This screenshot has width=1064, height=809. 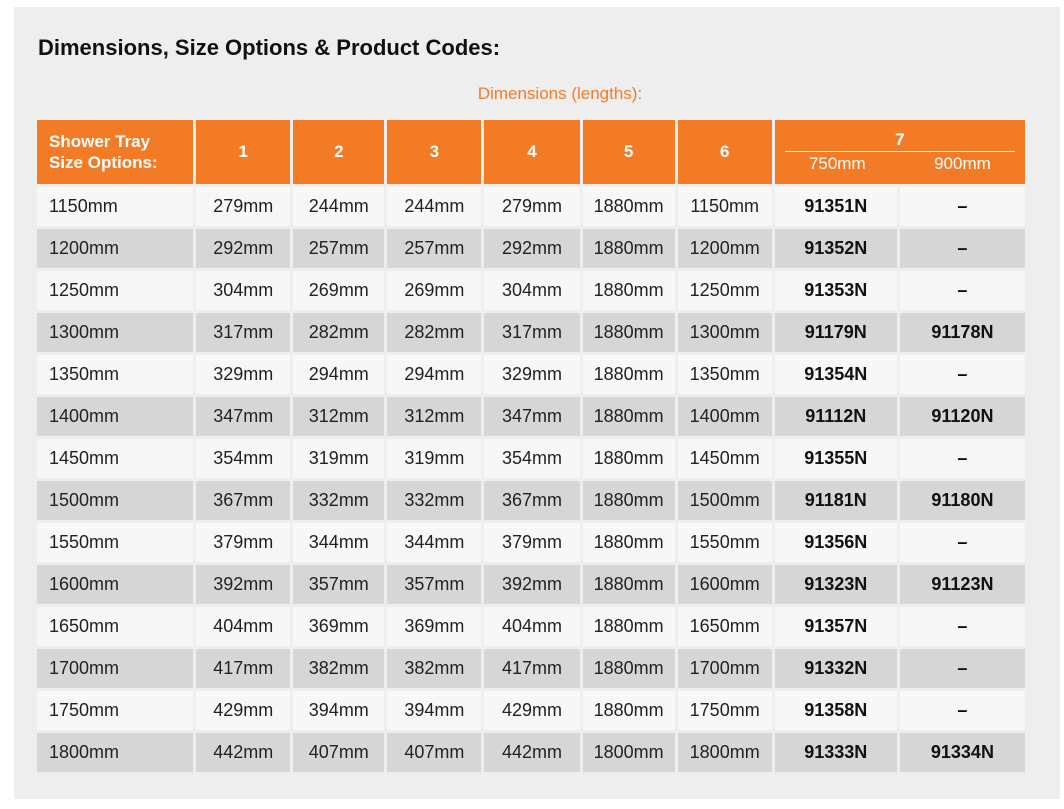 What do you see at coordinates (724, 584) in the screenshot?
I see `dim6-cell: 1600mm` at bounding box center [724, 584].